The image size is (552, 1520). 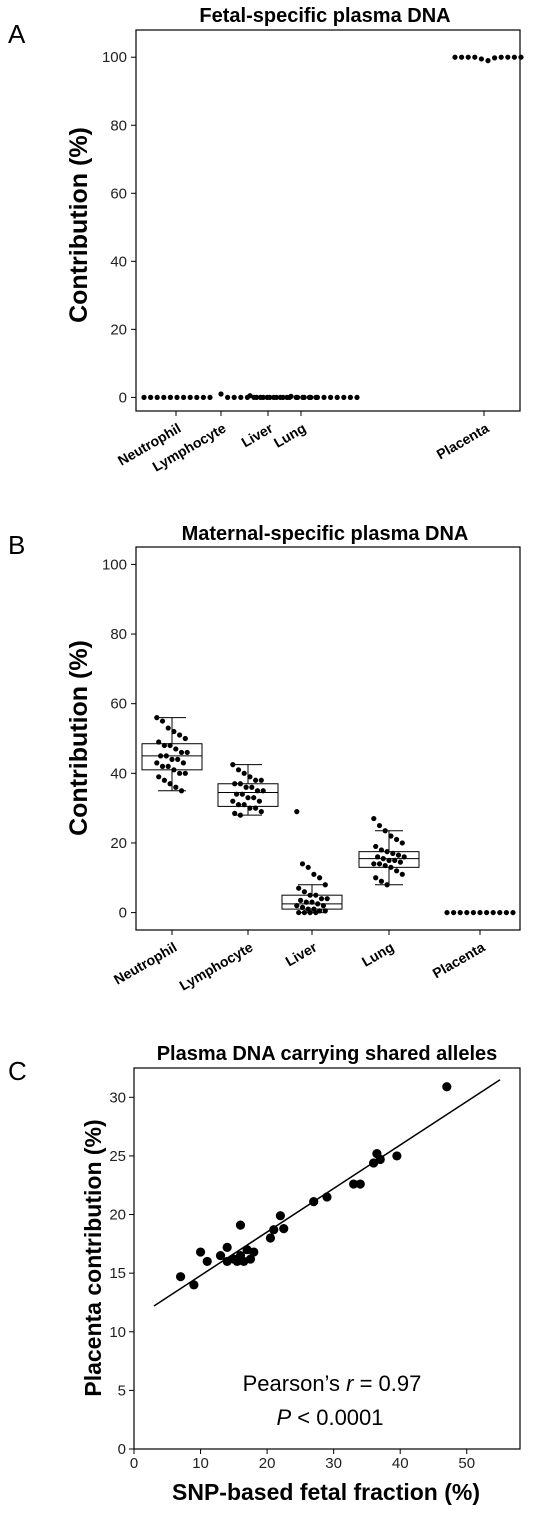 What do you see at coordinates (118, 634) in the screenshot?
I see `b-y-tick-label: 80` at bounding box center [118, 634].